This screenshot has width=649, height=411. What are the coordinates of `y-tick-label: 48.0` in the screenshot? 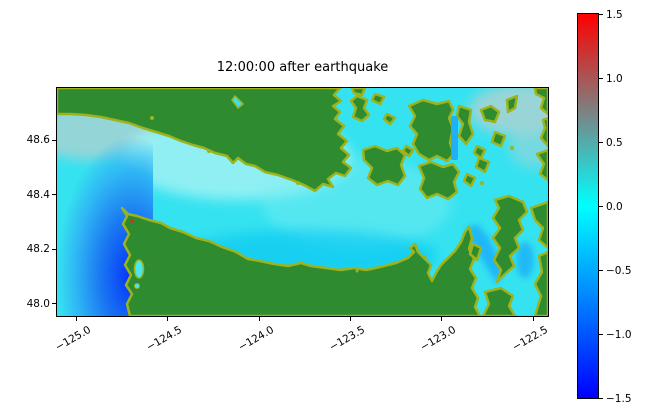 It's located at (38, 303).